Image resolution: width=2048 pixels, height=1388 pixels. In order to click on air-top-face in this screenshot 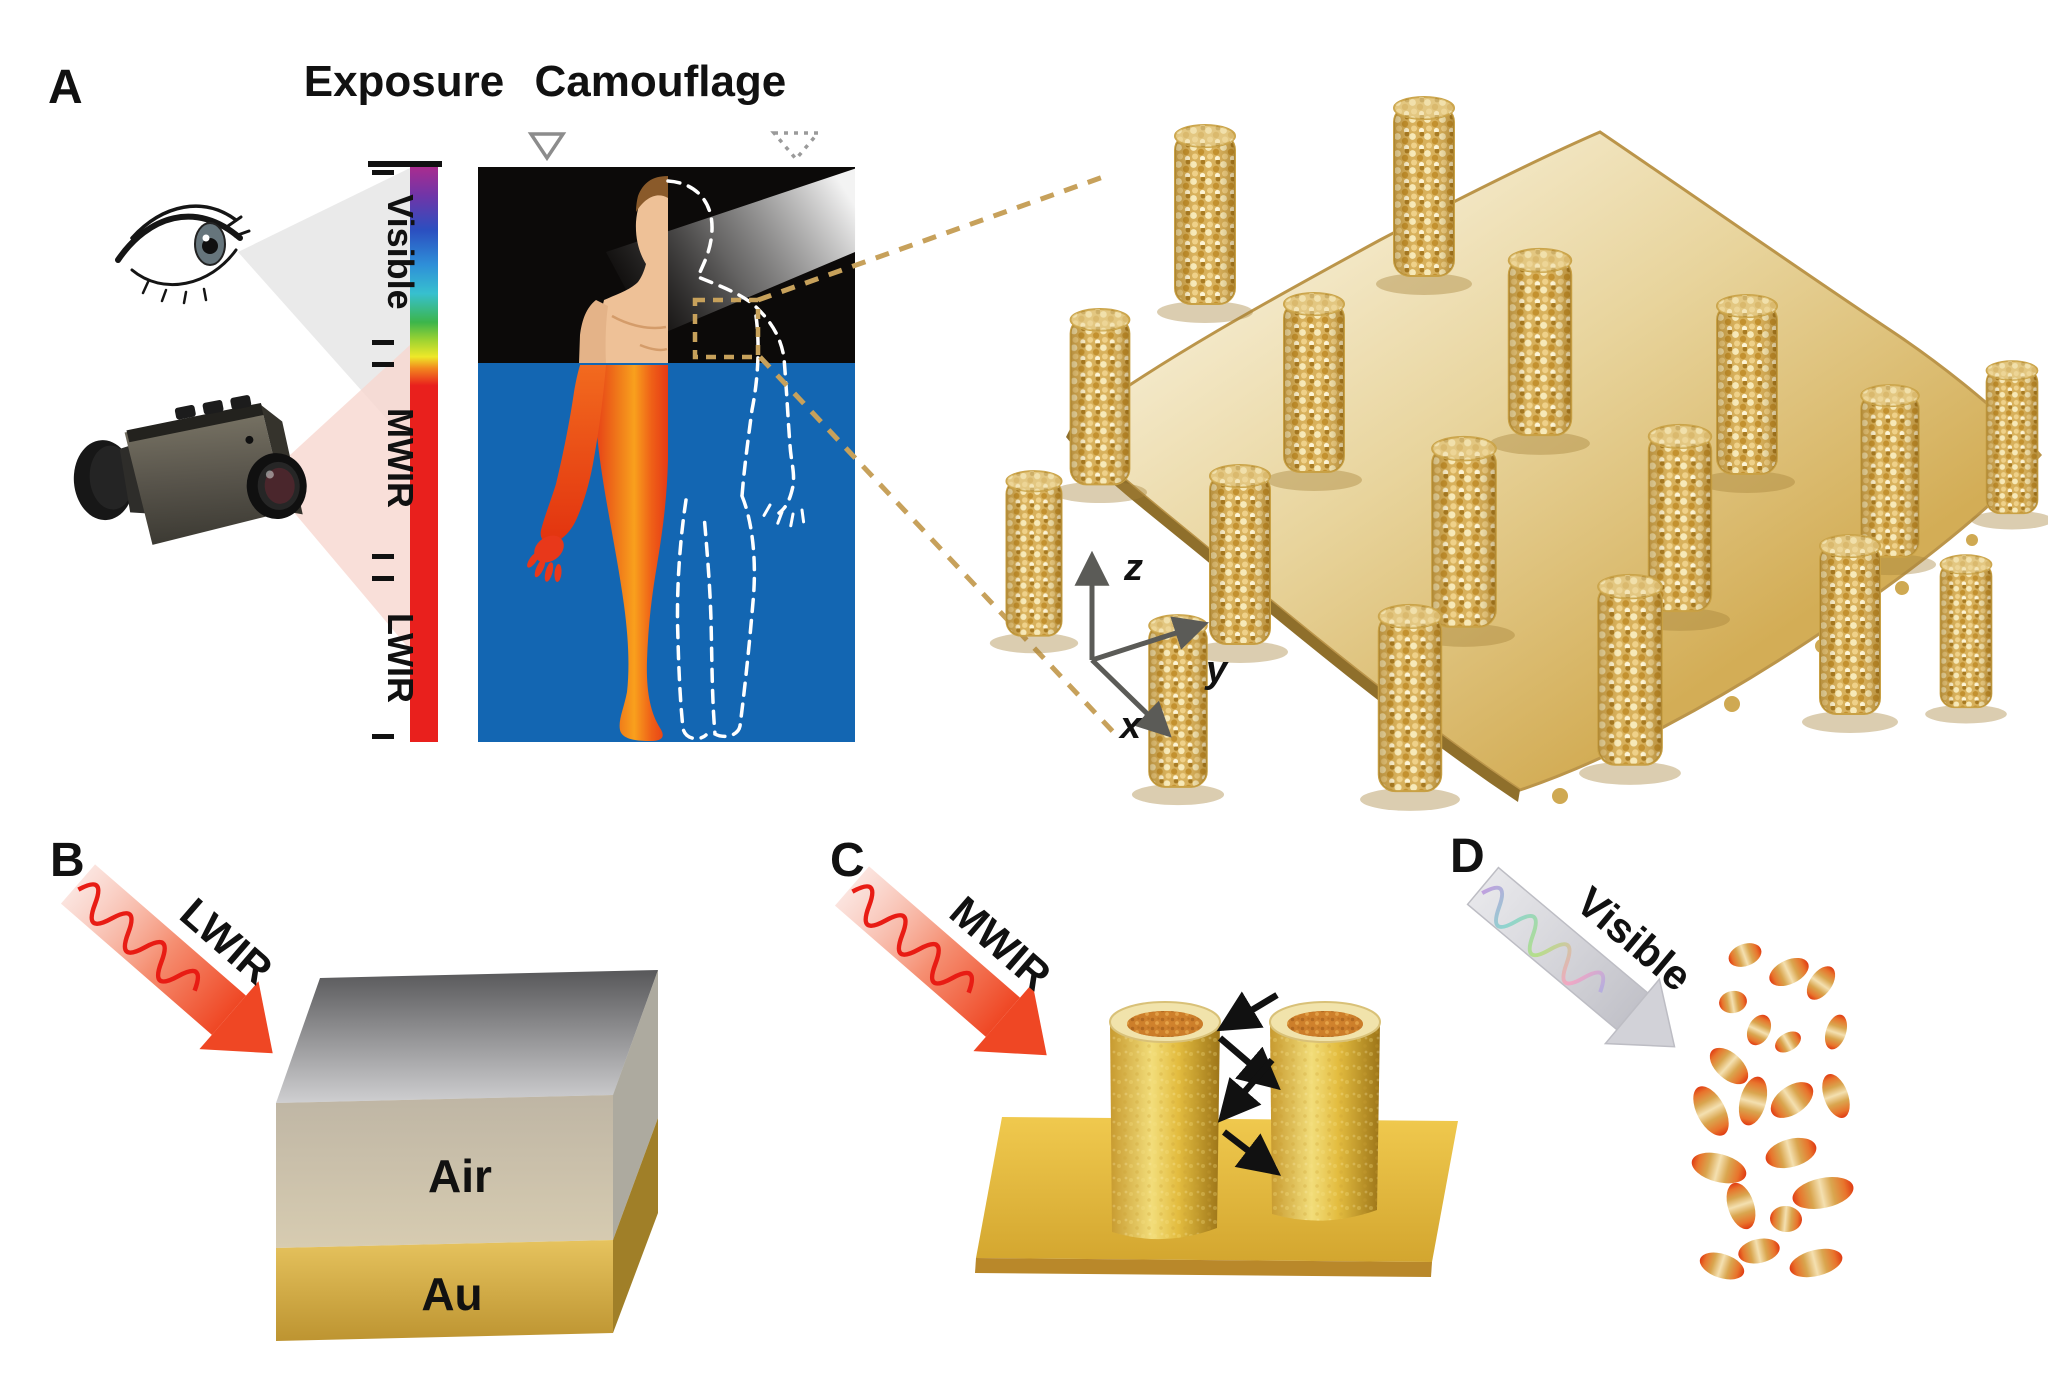, I will do `click(467, 1036)`.